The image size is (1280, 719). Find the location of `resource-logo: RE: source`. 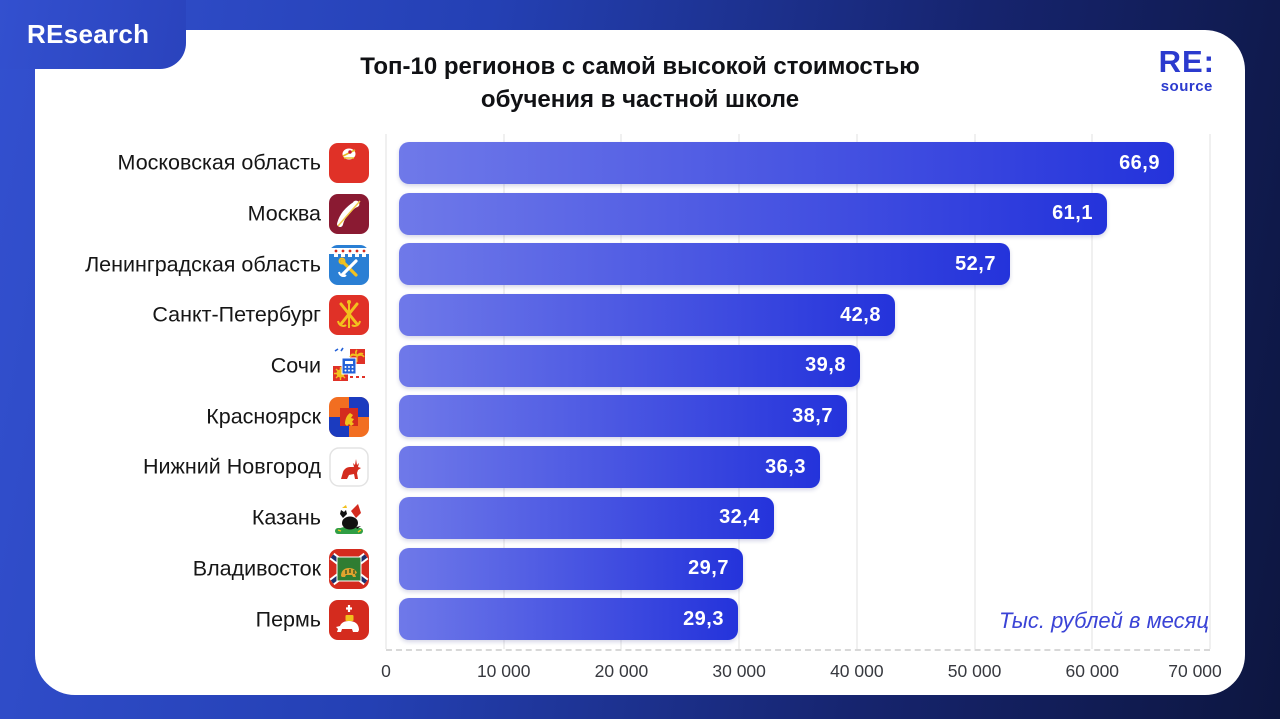

resource-logo: RE: source is located at coordinates (1187, 70).